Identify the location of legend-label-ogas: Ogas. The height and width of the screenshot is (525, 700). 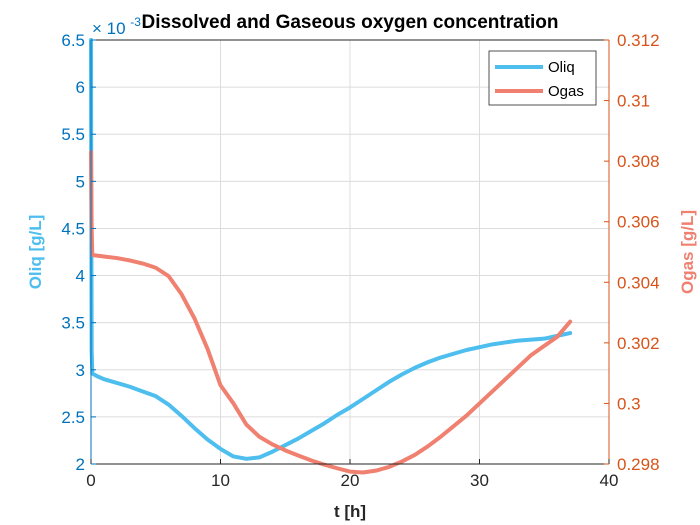
(566, 91).